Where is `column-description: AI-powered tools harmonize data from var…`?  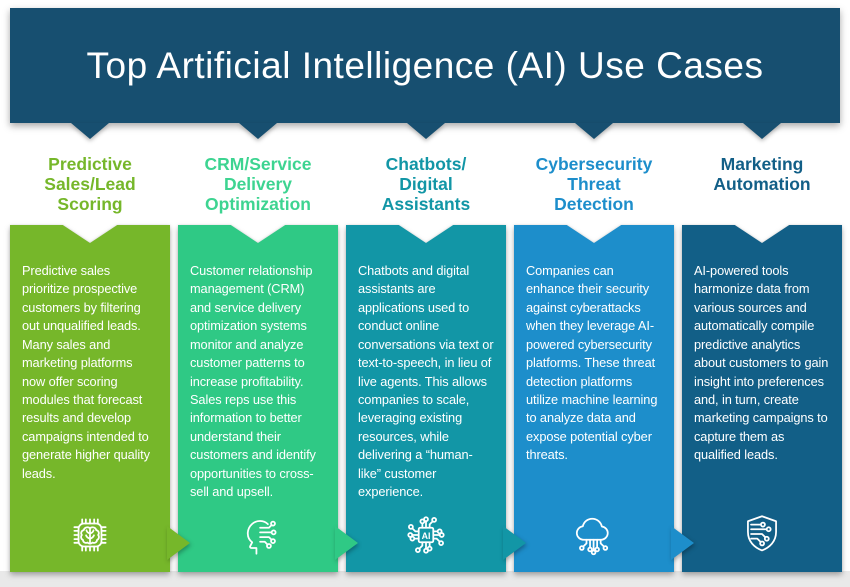
column-description: AI-powered tools harmonize data from var… is located at coordinates (761, 363).